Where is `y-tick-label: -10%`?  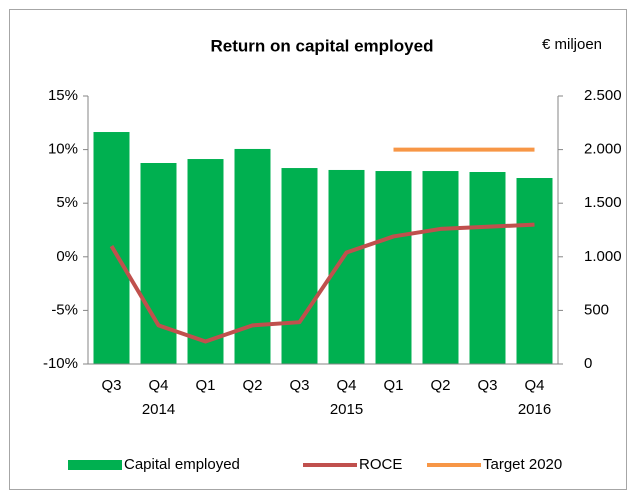 y-tick-label: -10% is located at coordinates (60, 363).